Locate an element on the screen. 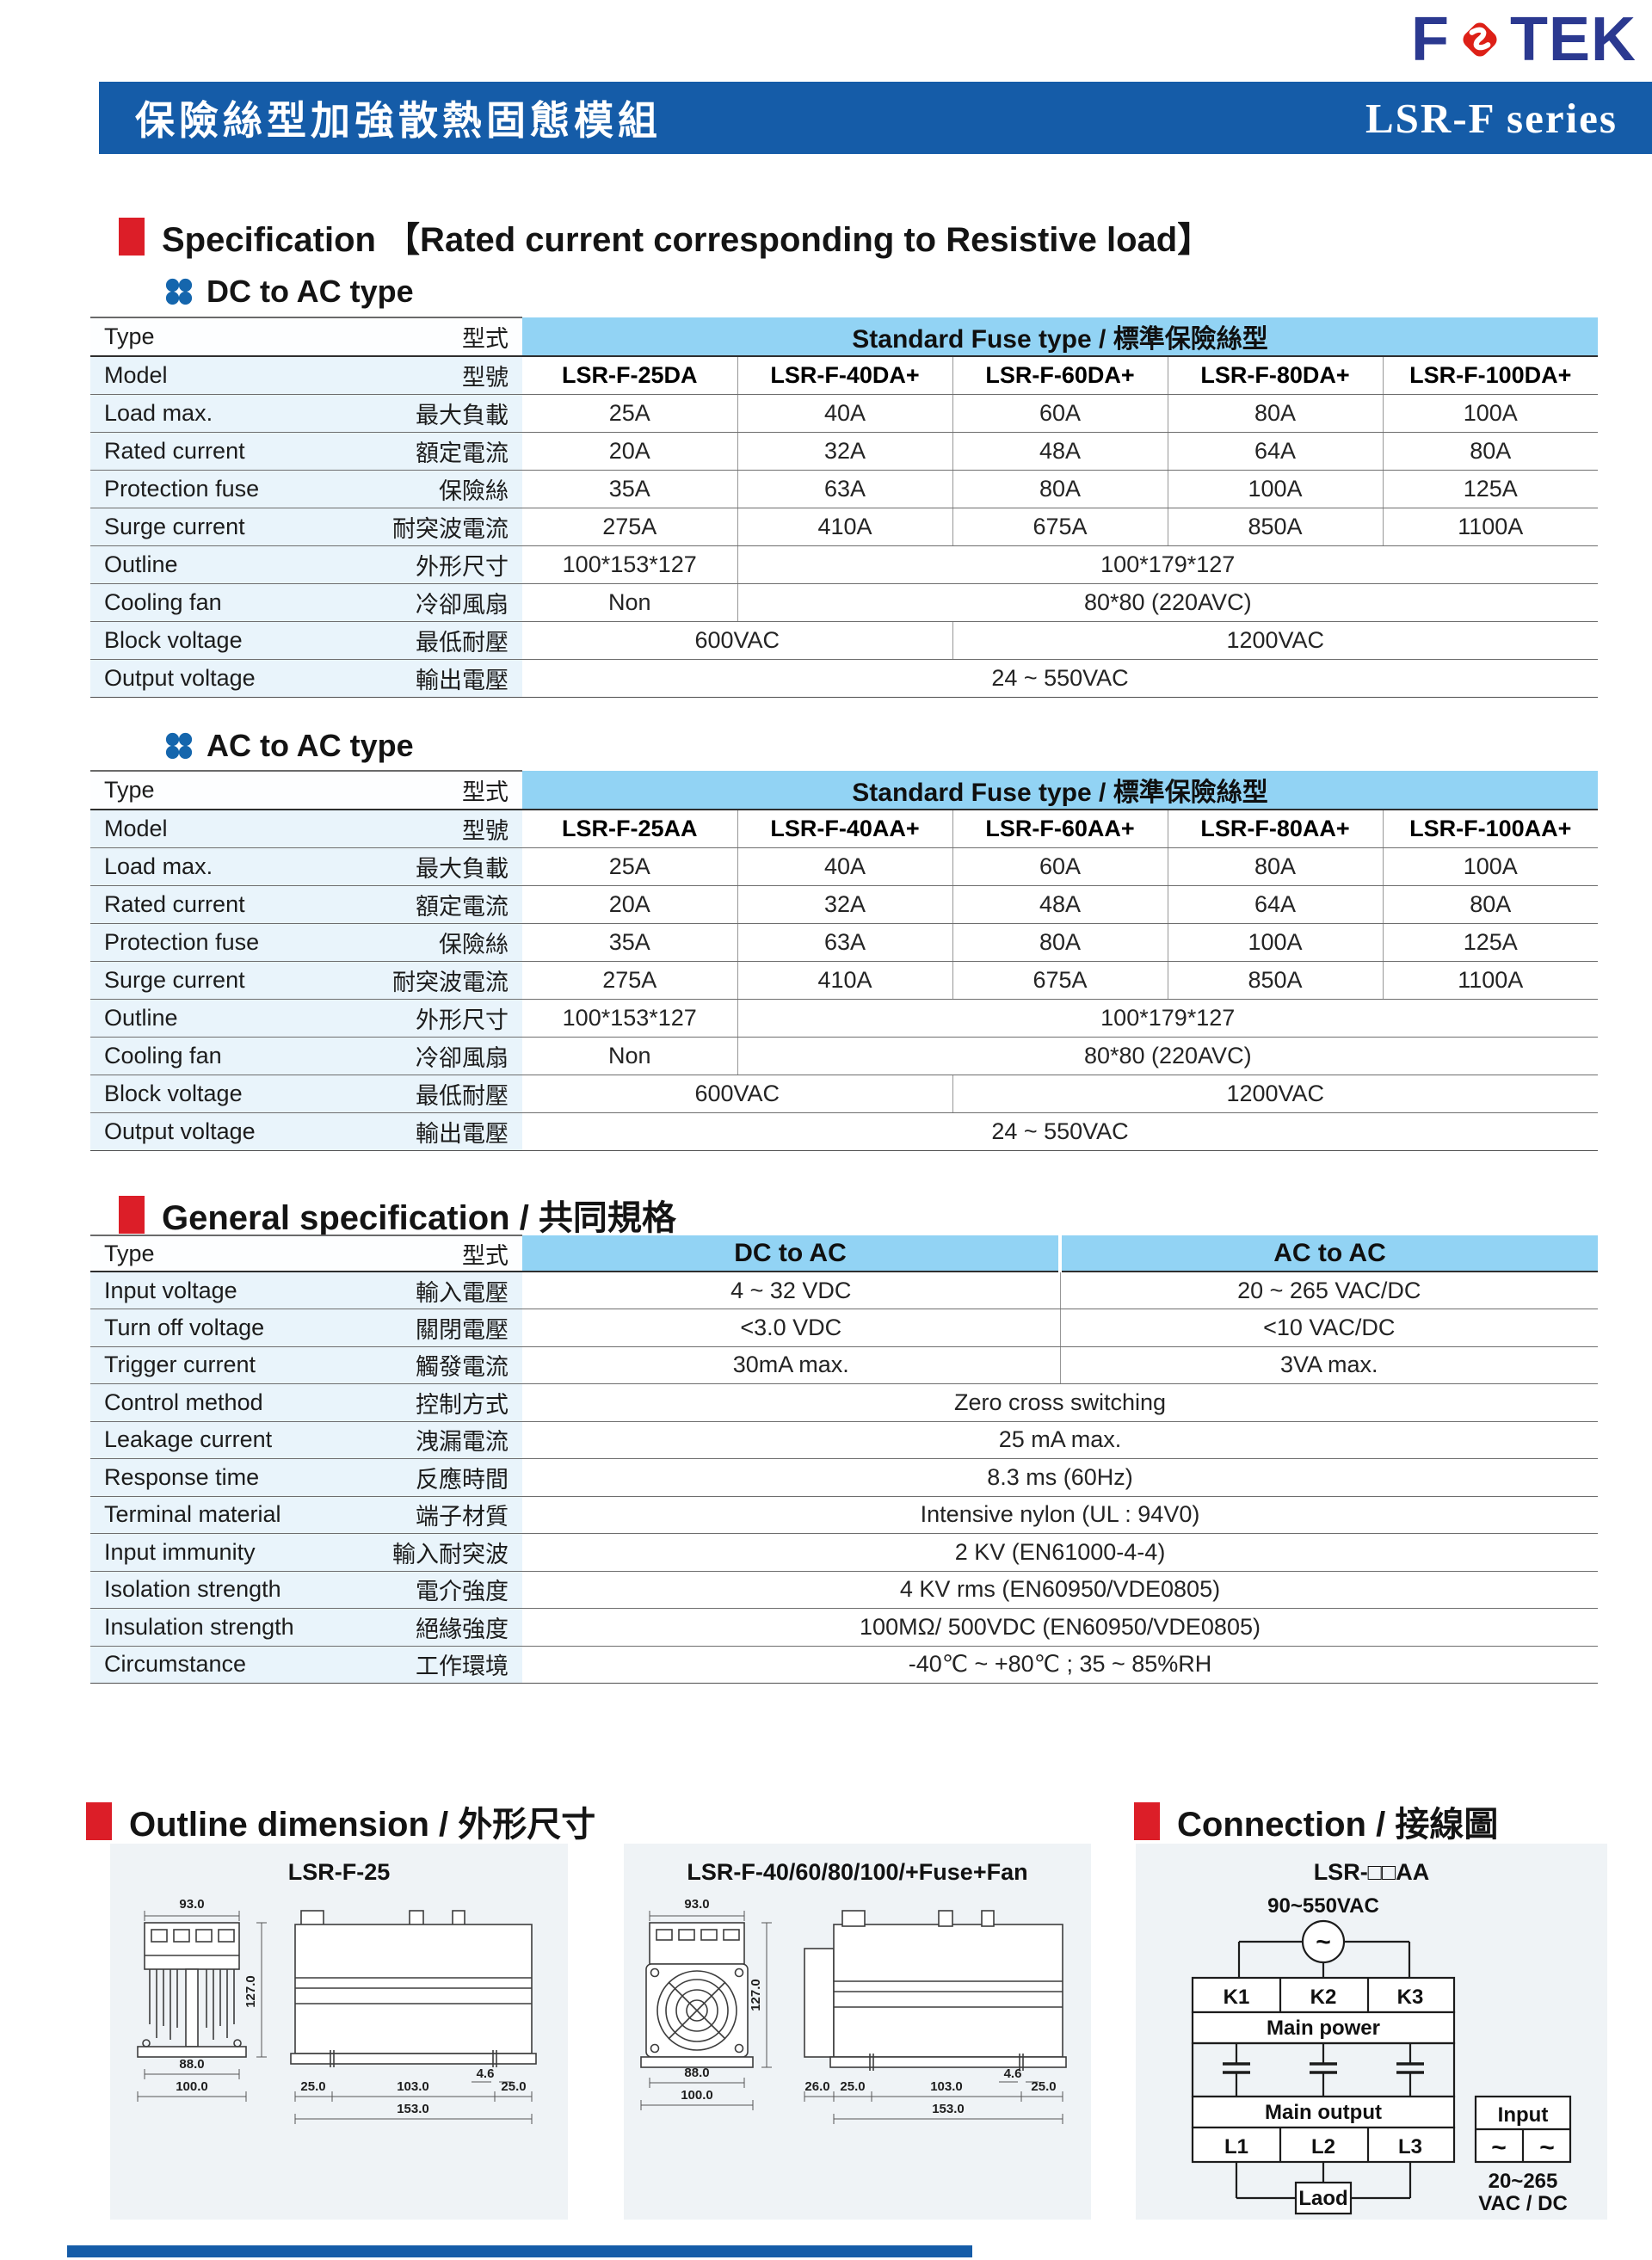  value-cell: <3.0 VDC is located at coordinates (791, 1328).